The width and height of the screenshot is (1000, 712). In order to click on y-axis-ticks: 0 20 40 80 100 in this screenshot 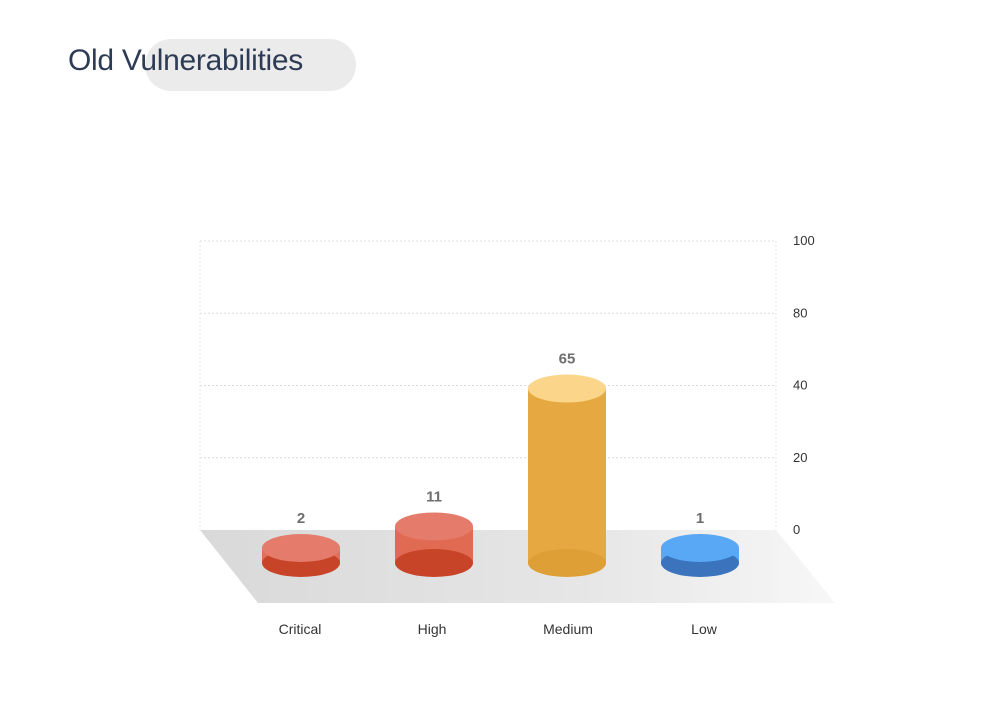, I will do `click(804, 385)`.